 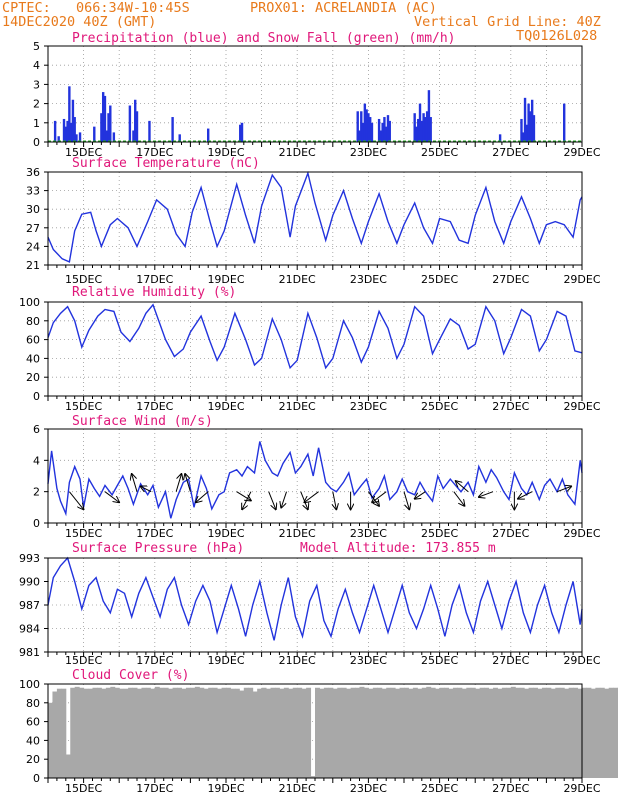 I want to click on ytick-label: 36, so click(x=33, y=172).